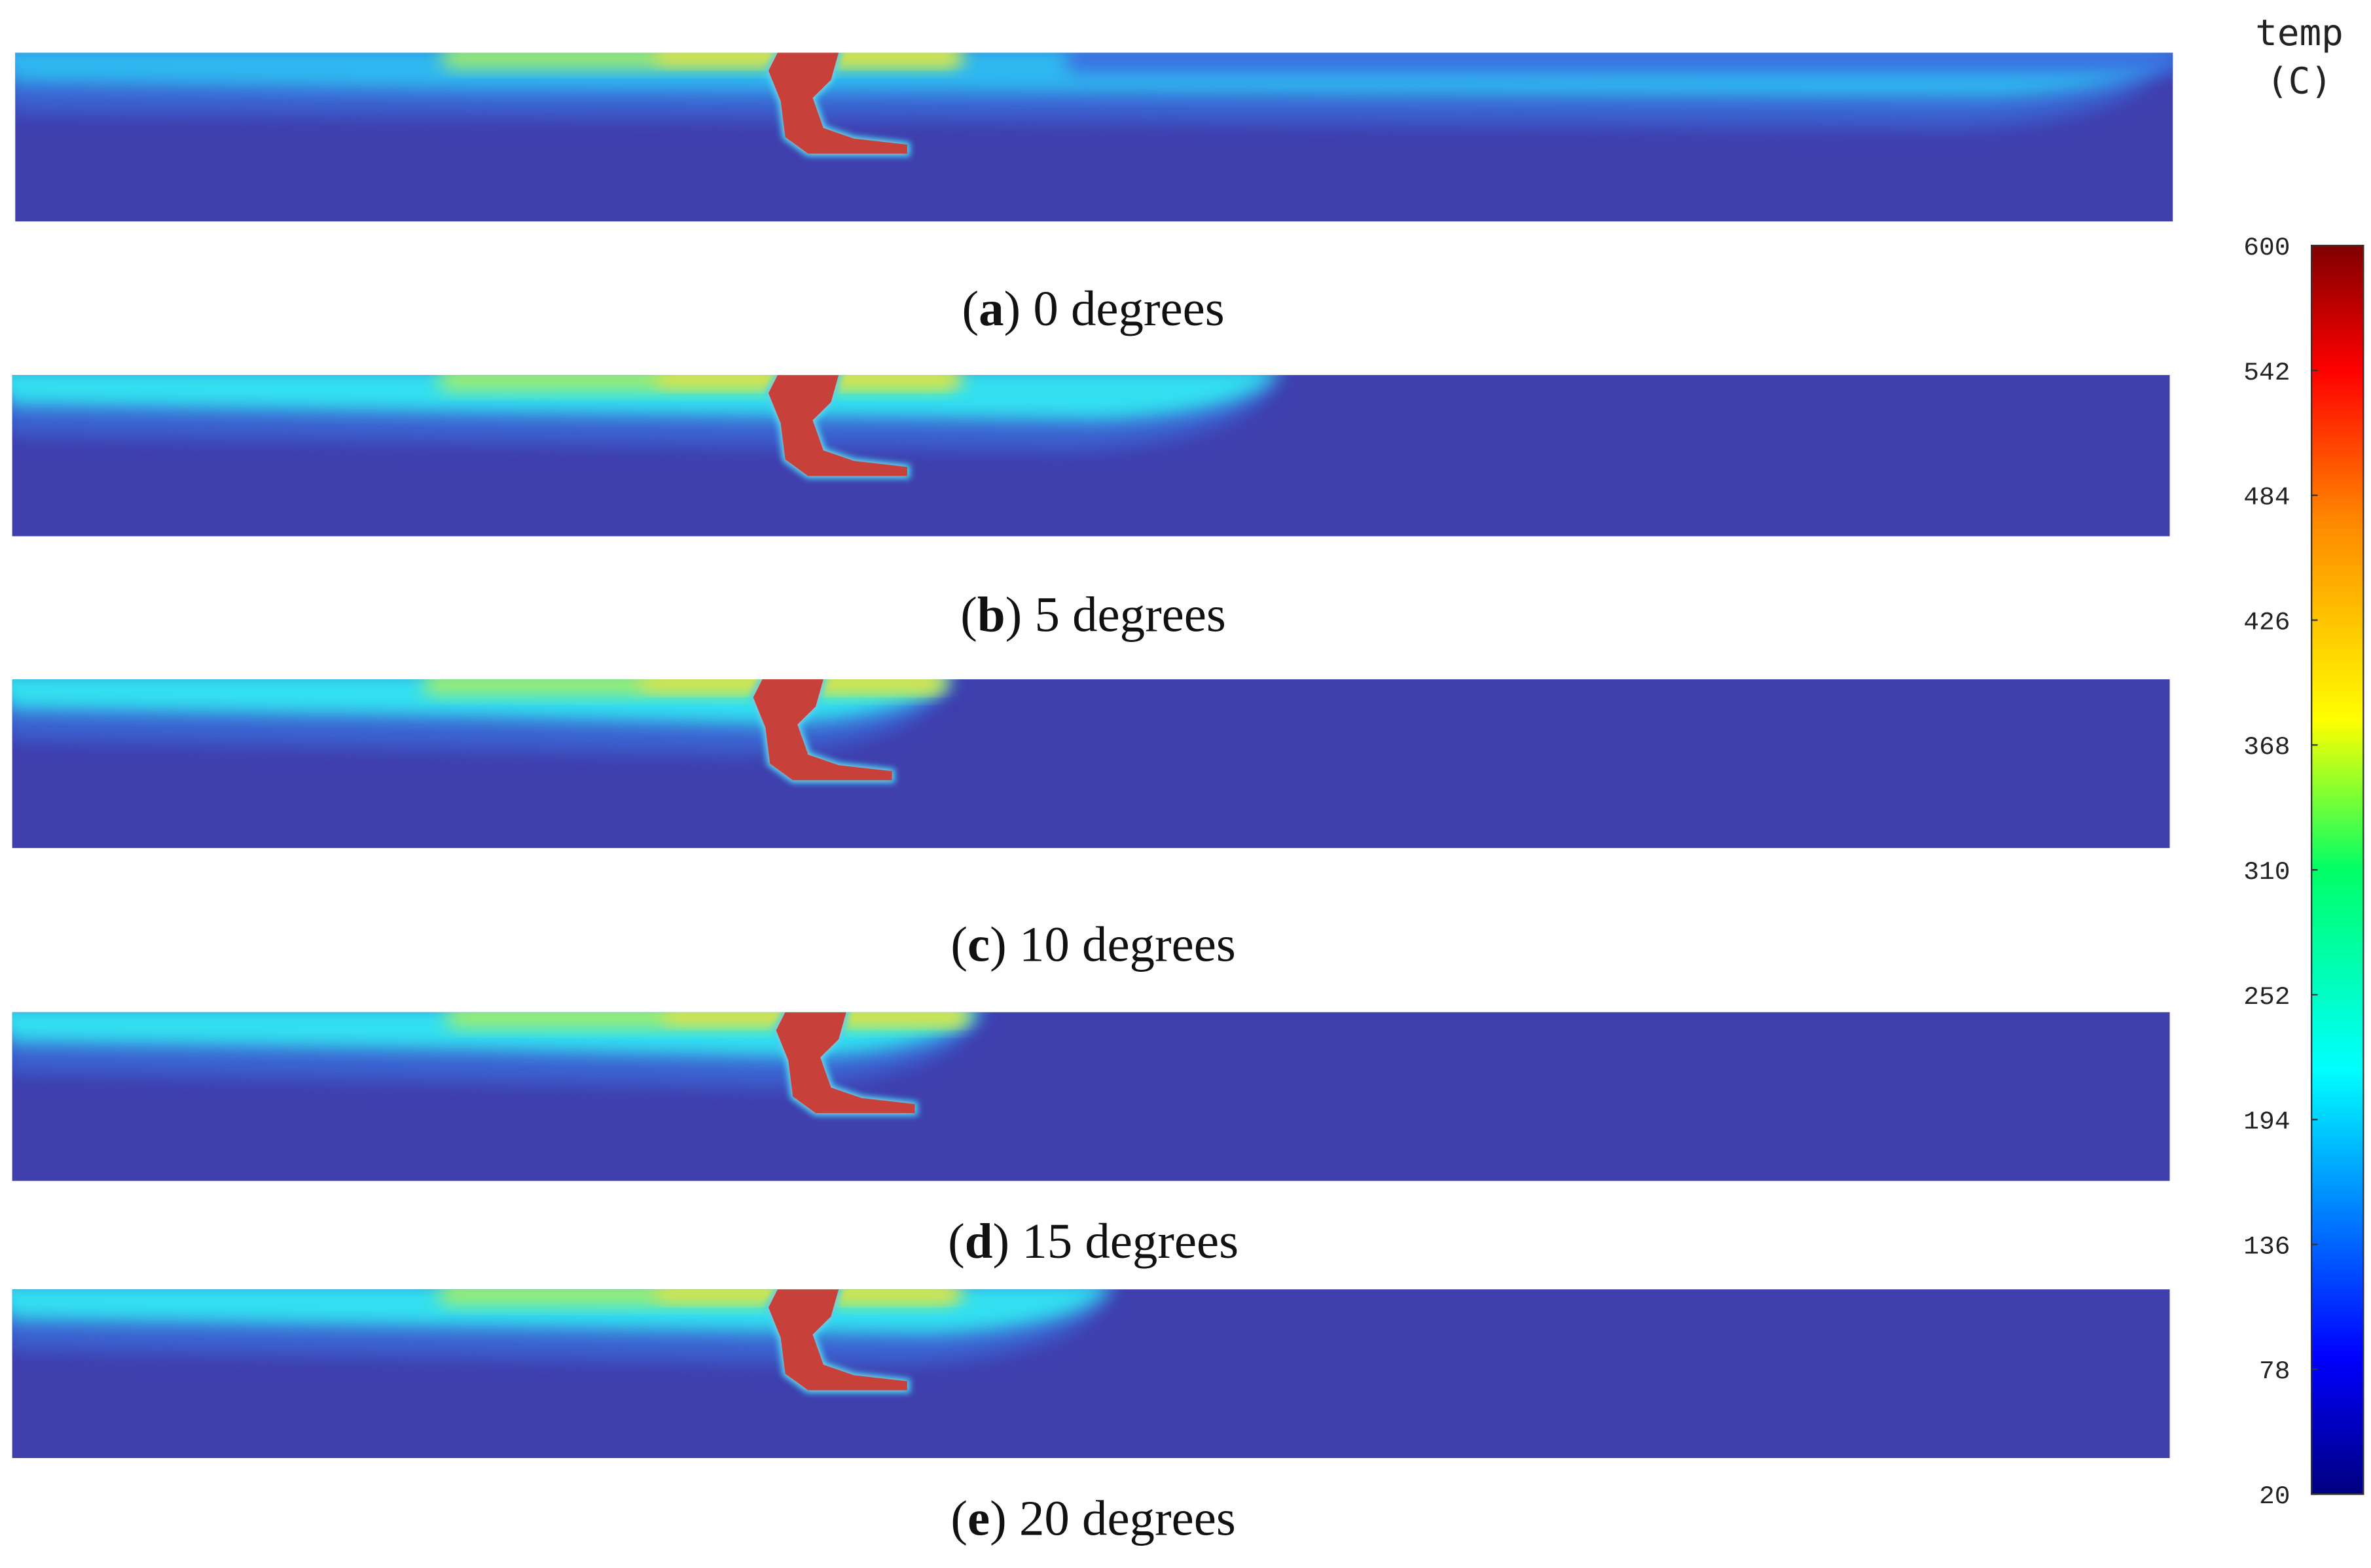 Image resolution: width=2371 pixels, height=1568 pixels. Describe the element at coordinates (979, 945) in the screenshot. I see `caption-letter: c` at that location.